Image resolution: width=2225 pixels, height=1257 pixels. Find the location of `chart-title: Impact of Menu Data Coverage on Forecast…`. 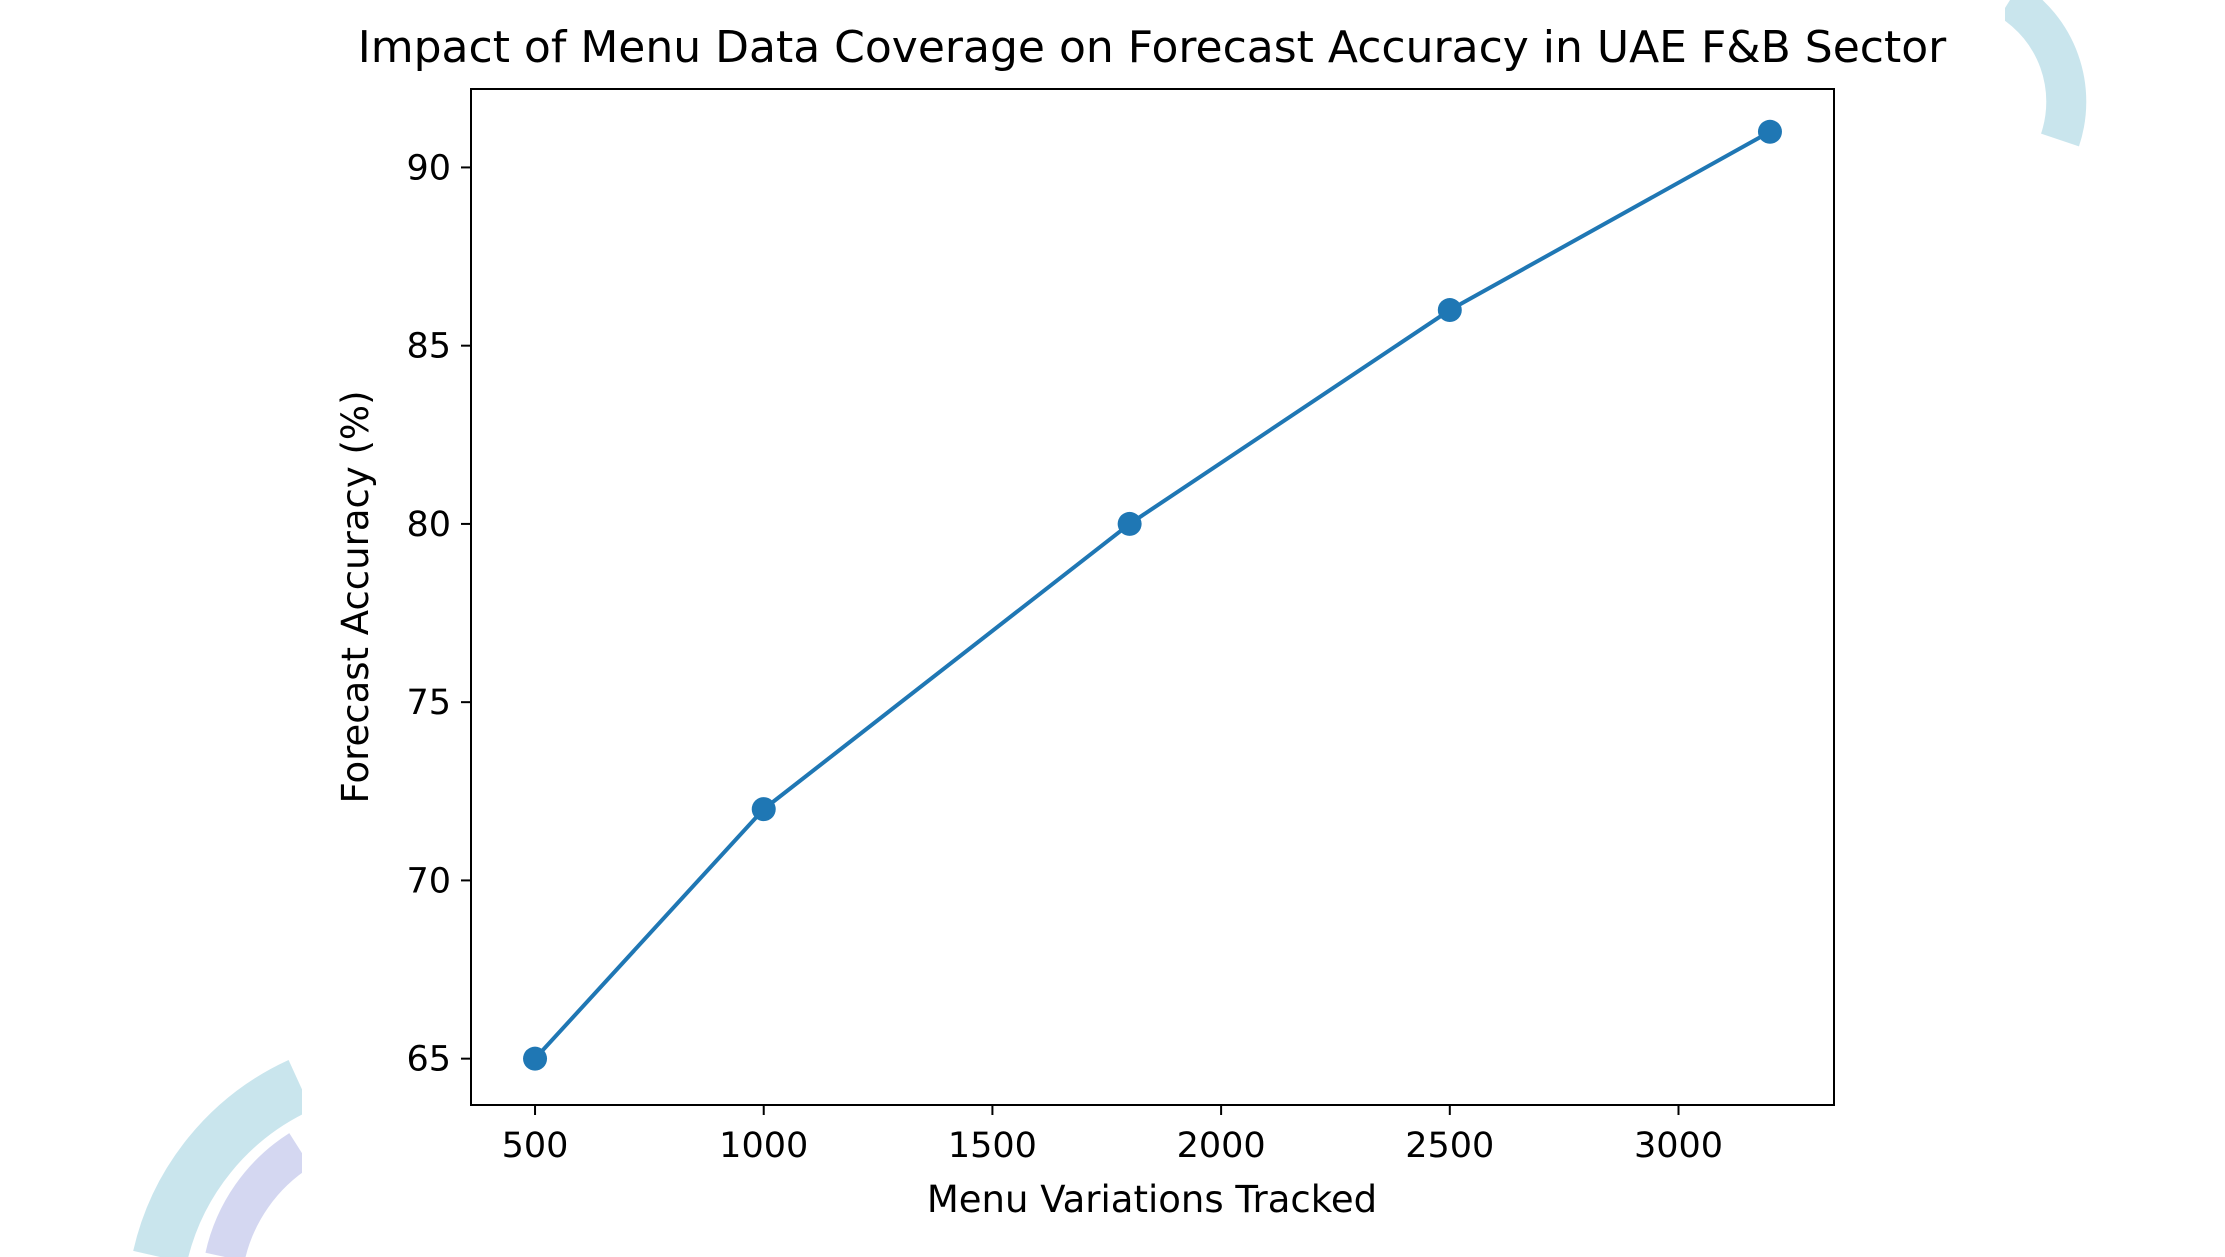

chart-title: Impact of Menu Data Coverage on Forecast… is located at coordinates (1152, 47).